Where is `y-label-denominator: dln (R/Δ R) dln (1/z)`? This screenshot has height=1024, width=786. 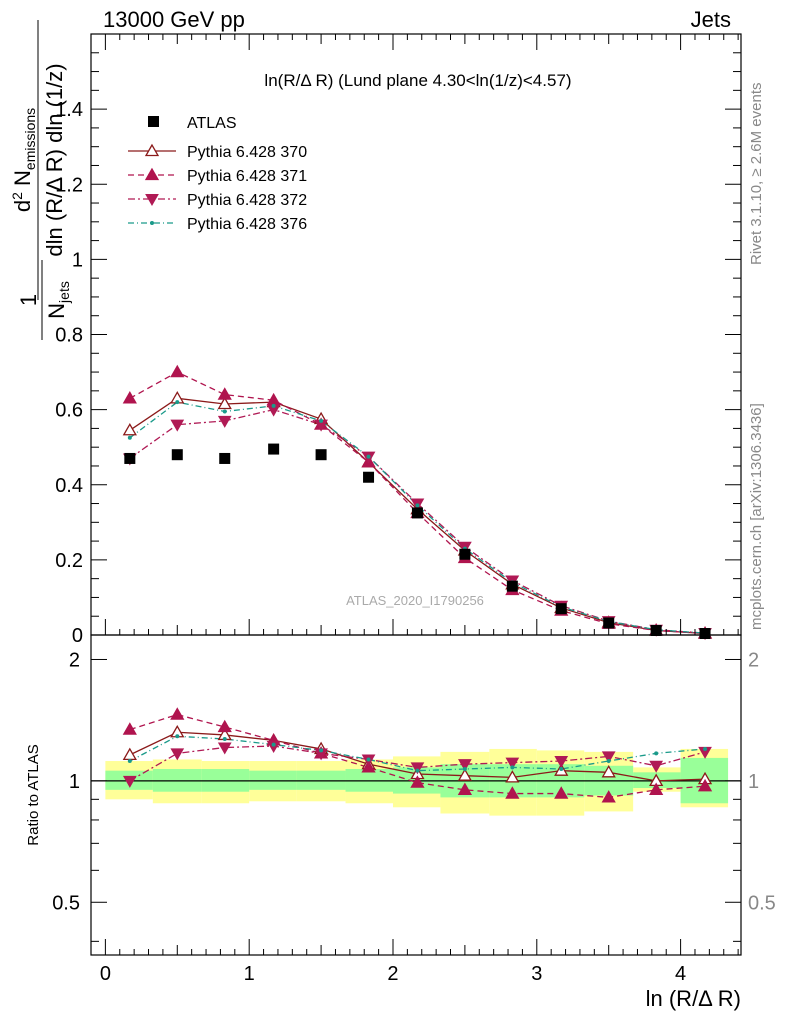 y-label-denominator: dln (R/Δ R) dln (1/z) is located at coordinates (54, 159).